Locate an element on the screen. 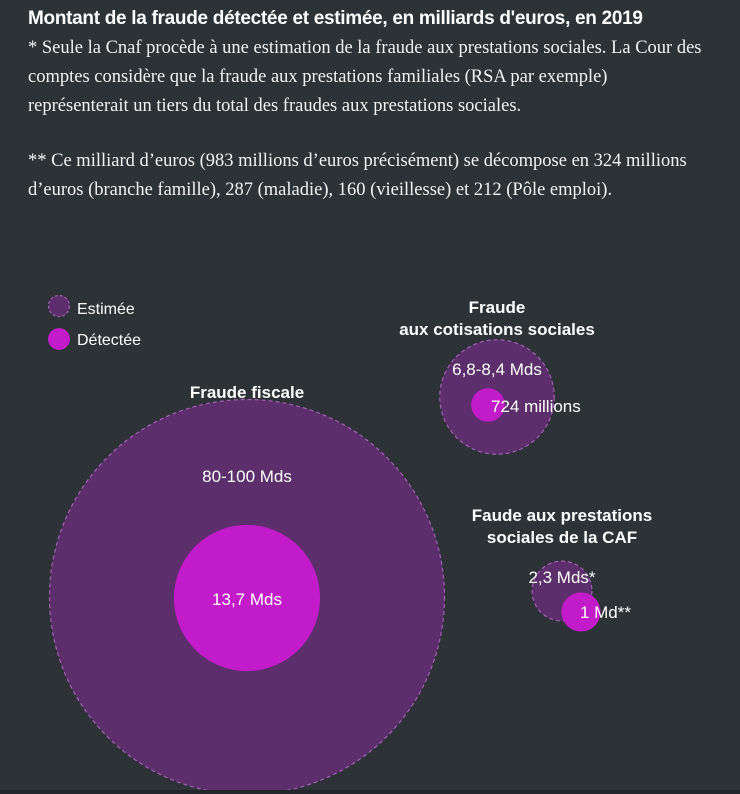 This screenshot has height=794, width=740. label-estimated-cotisations: 6,8-8,4 Mds is located at coordinates (497, 369).